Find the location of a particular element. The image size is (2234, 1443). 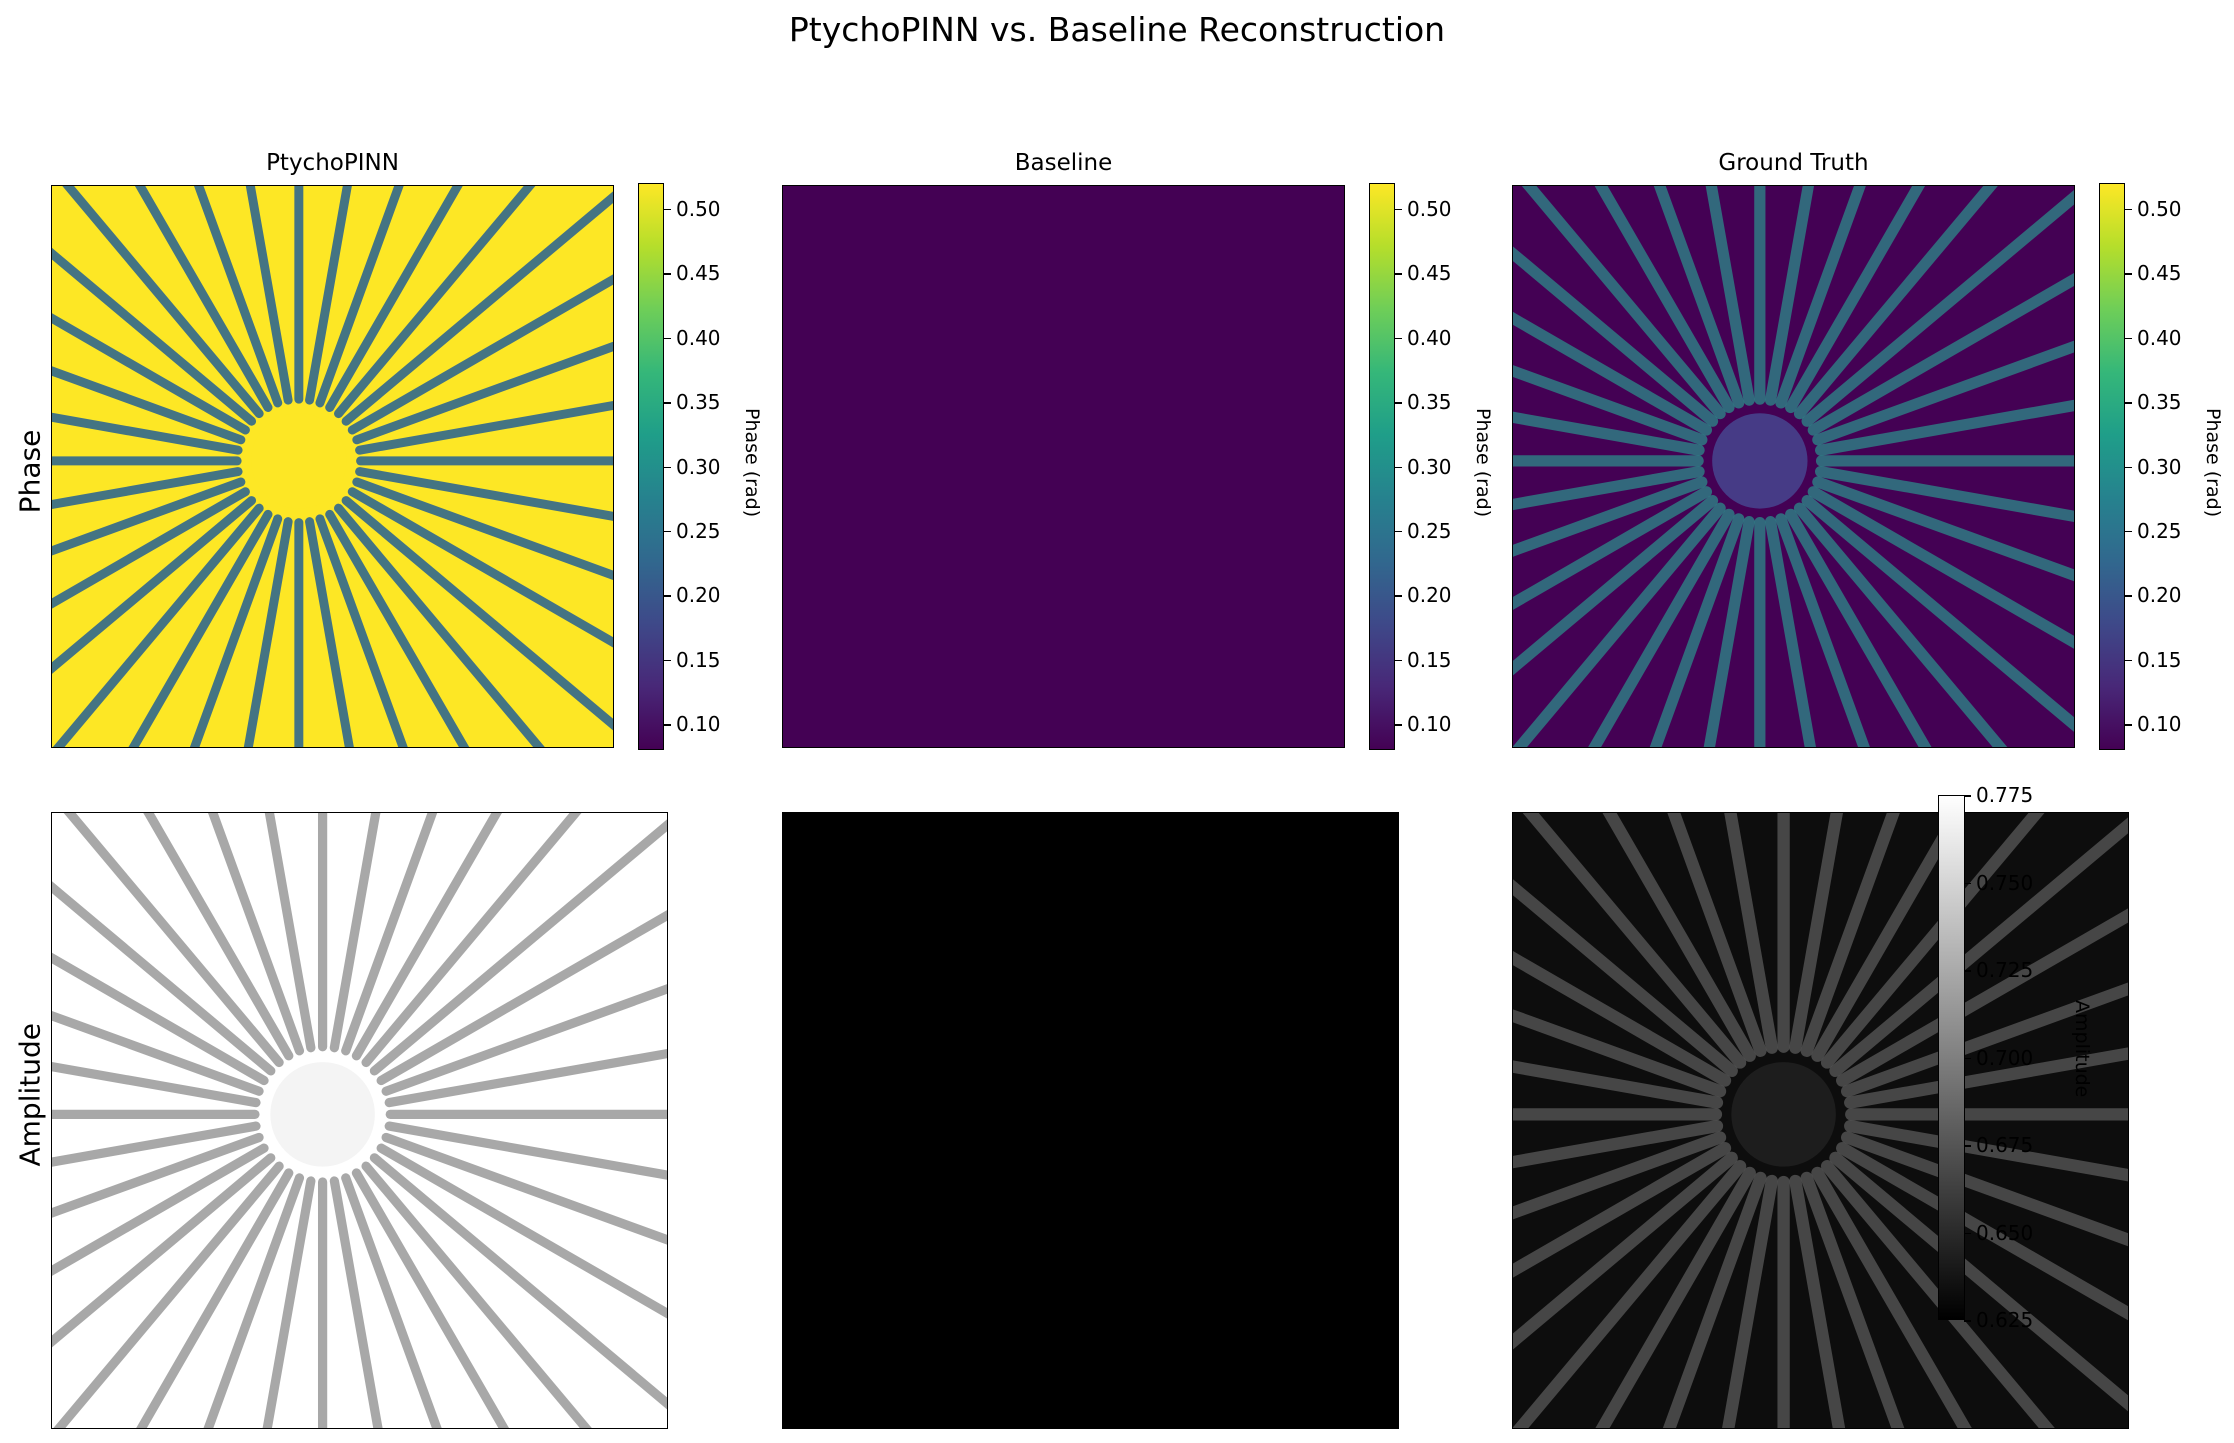

phase-colorbar-label-3: Phase (rad) is located at coordinates (2213, 463).